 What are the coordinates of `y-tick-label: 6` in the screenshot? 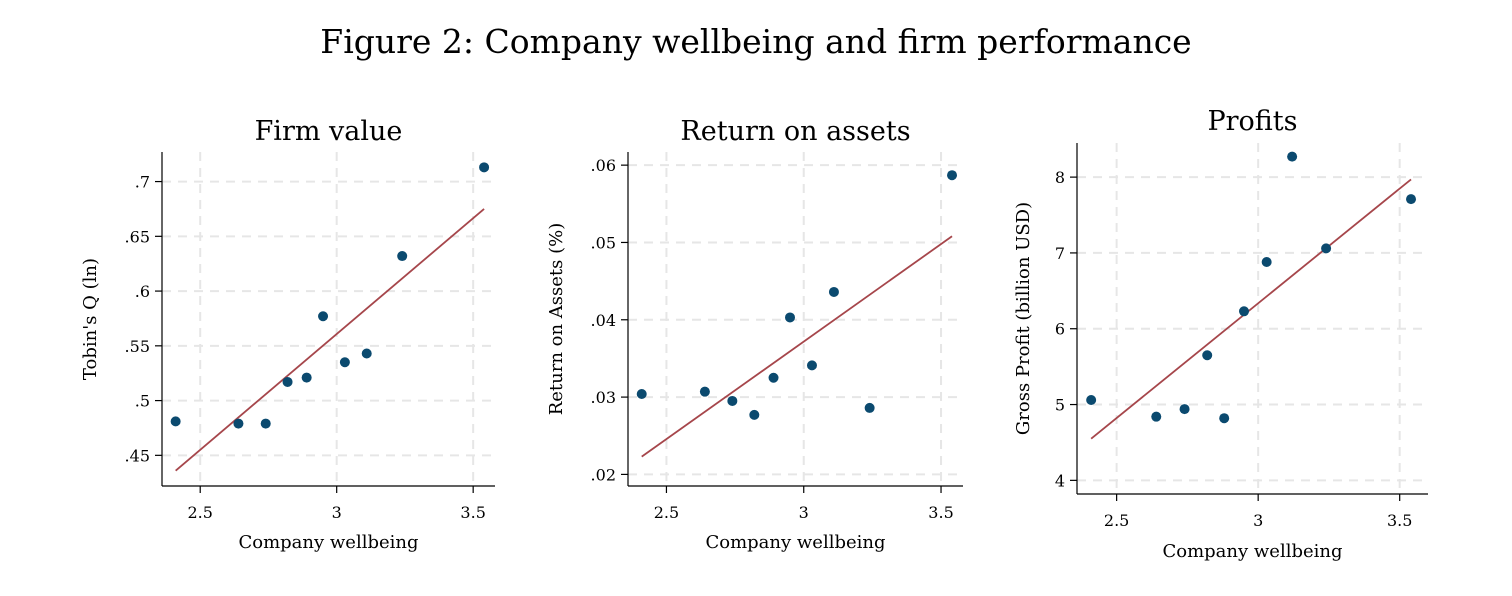 It's located at (1060, 329).